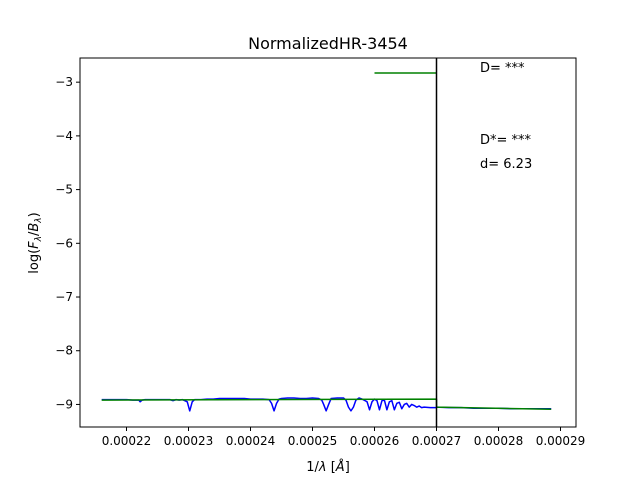  What do you see at coordinates (502, 68) in the screenshot?
I see `annotation-D: D= ***` at bounding box center [502, 68].